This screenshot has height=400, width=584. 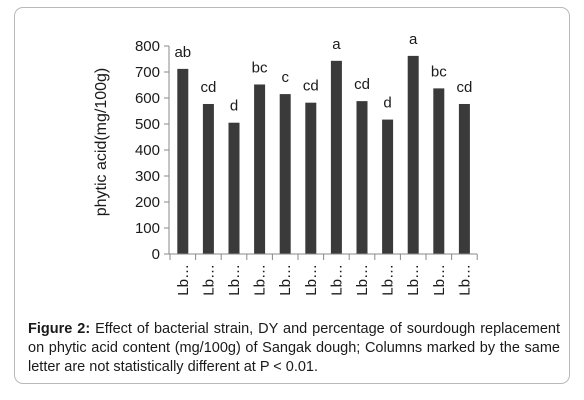 I want to click on y-tick-label: 300, so click(x=147, y=176).